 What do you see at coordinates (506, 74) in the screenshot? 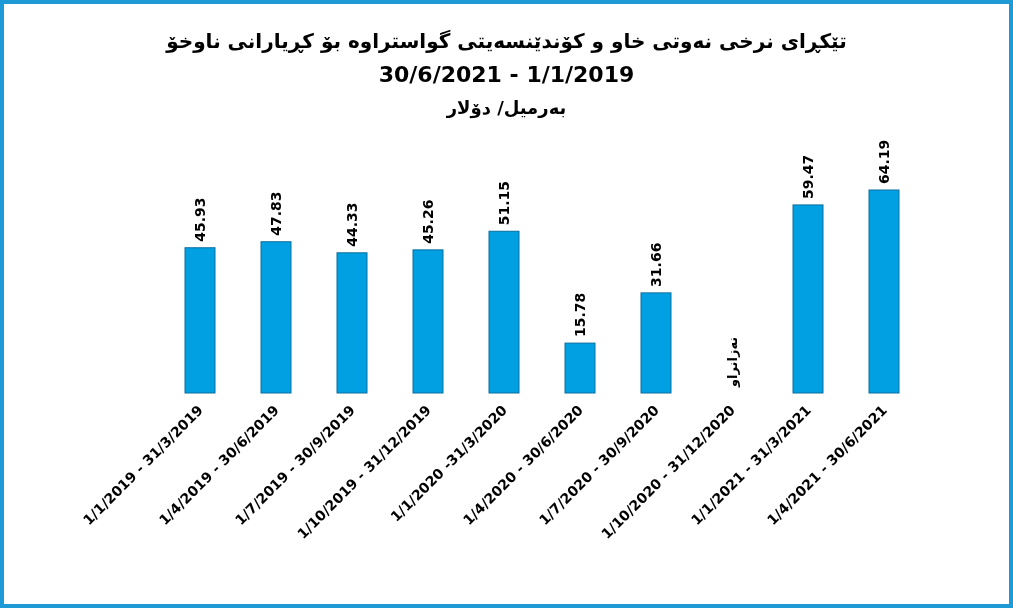
I see `chart-subtitle: 30/6/2021 - 1/1/2019` at bounding box center [506, 74].